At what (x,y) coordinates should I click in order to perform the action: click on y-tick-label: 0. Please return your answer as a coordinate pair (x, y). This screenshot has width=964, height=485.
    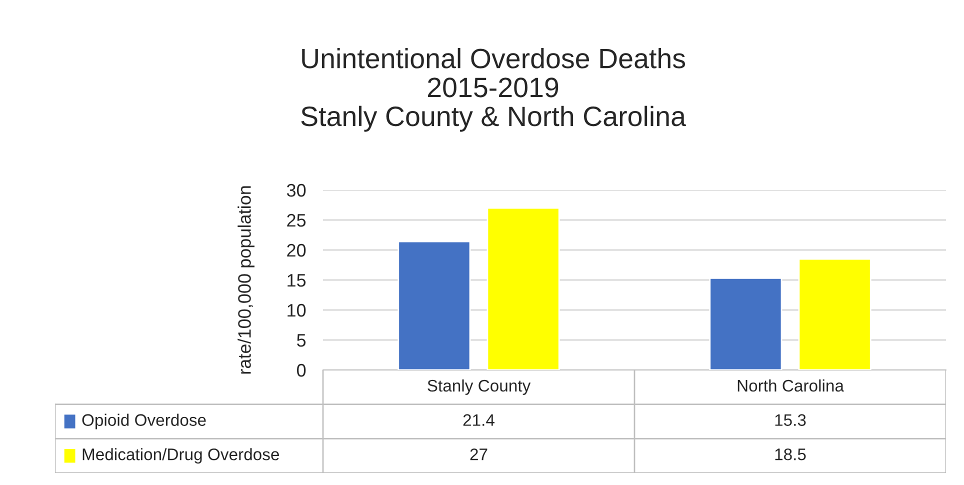
    Looking at the image, I should click on (301, 370).